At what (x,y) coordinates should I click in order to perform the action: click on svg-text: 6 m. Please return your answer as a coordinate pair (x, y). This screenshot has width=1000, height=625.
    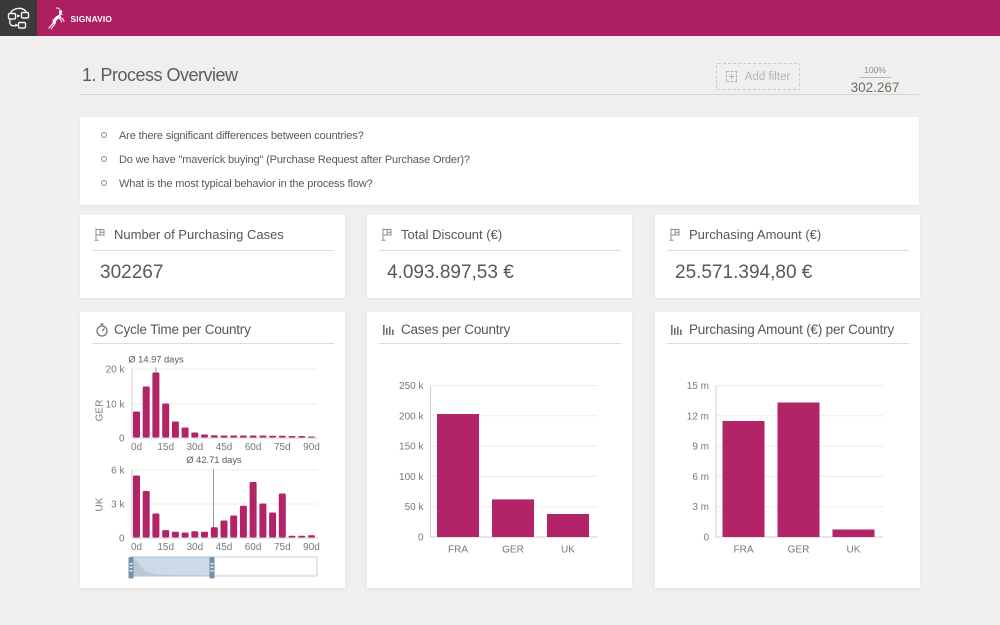
    Looking at the image, I should click on (700, 476).